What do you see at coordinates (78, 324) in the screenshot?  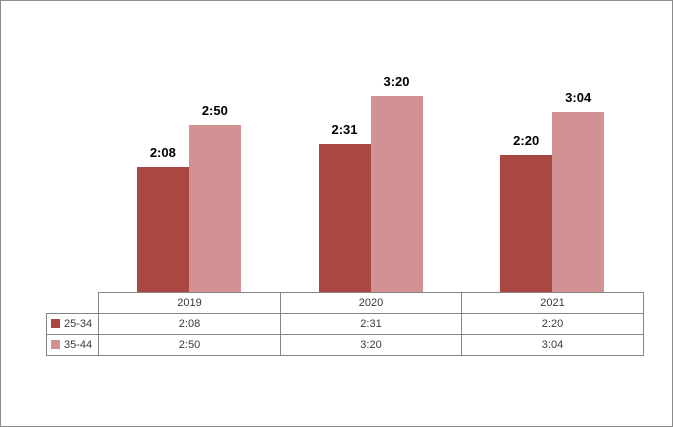 I see `legend-label-25-34: 25-34` at bounding box center [78, 324].